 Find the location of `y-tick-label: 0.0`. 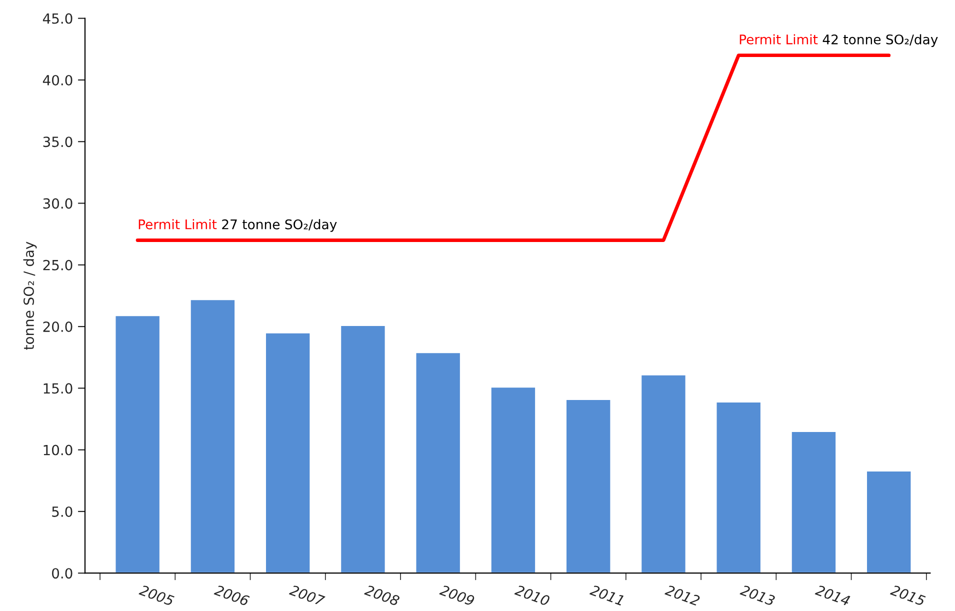

y-tick-label: 0.0 is located at coordinates (62, 573).